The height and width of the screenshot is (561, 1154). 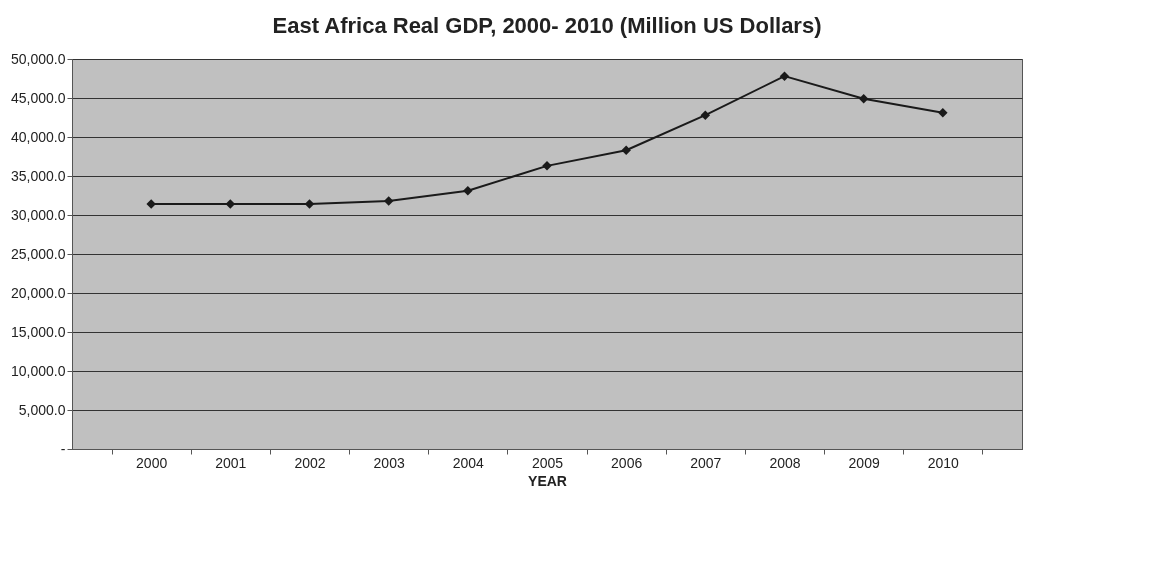 What do you see at coordinates (468, 462) in the screenshot?
I see `x-tick-label: 2004` at bounding box center [468, 462].